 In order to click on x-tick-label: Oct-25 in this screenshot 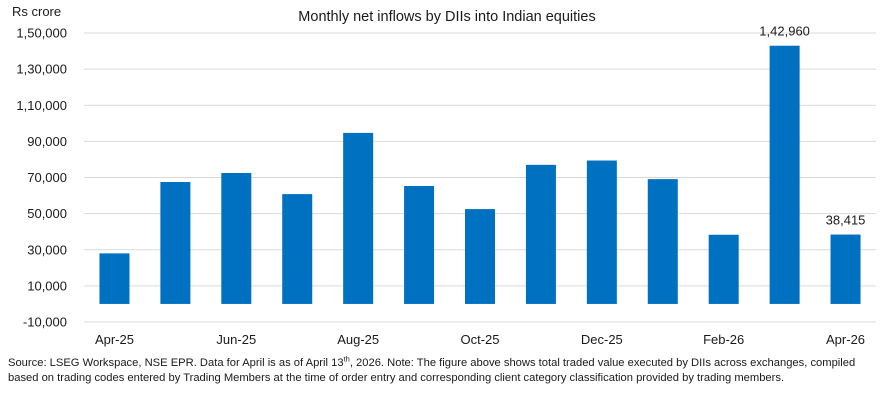, I will do `click(479, 339)`.